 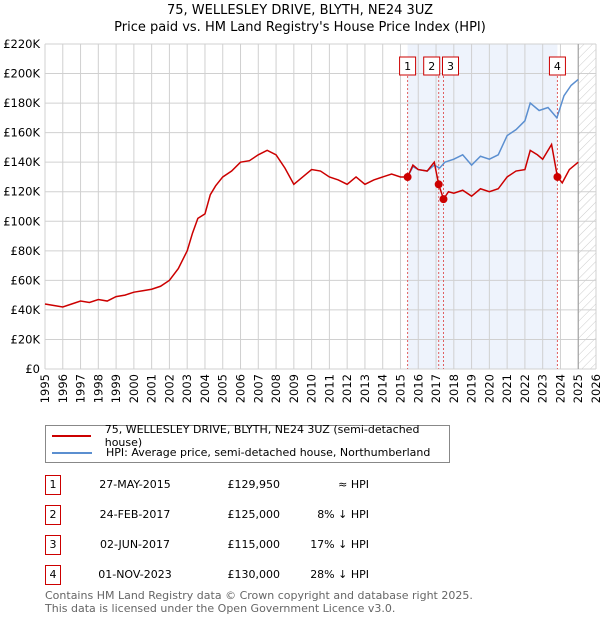 What do you see at coordinates (300, 10) in the screenshot?
I see `chart-title: 75, WELLESLEY DRIVE, BLYTH, NE24 3UZ` at bounding box center [300, 10].